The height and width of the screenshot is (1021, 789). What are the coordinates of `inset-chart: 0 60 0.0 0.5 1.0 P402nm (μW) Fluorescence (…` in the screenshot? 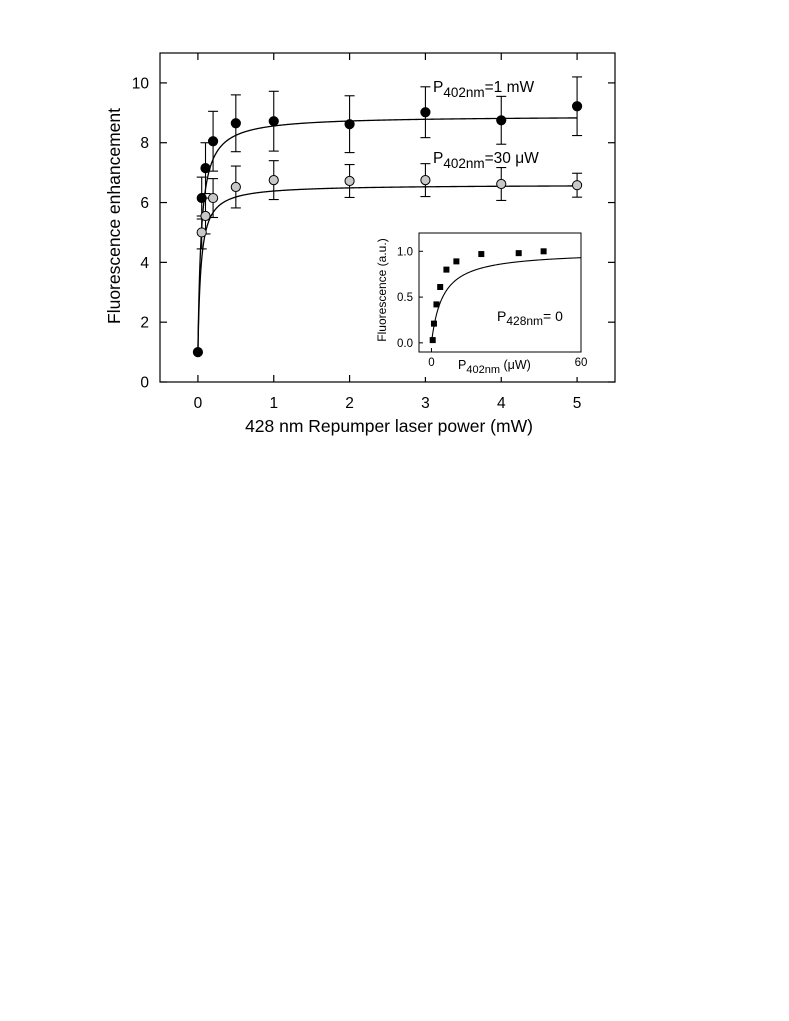 It's located at (484, 299).